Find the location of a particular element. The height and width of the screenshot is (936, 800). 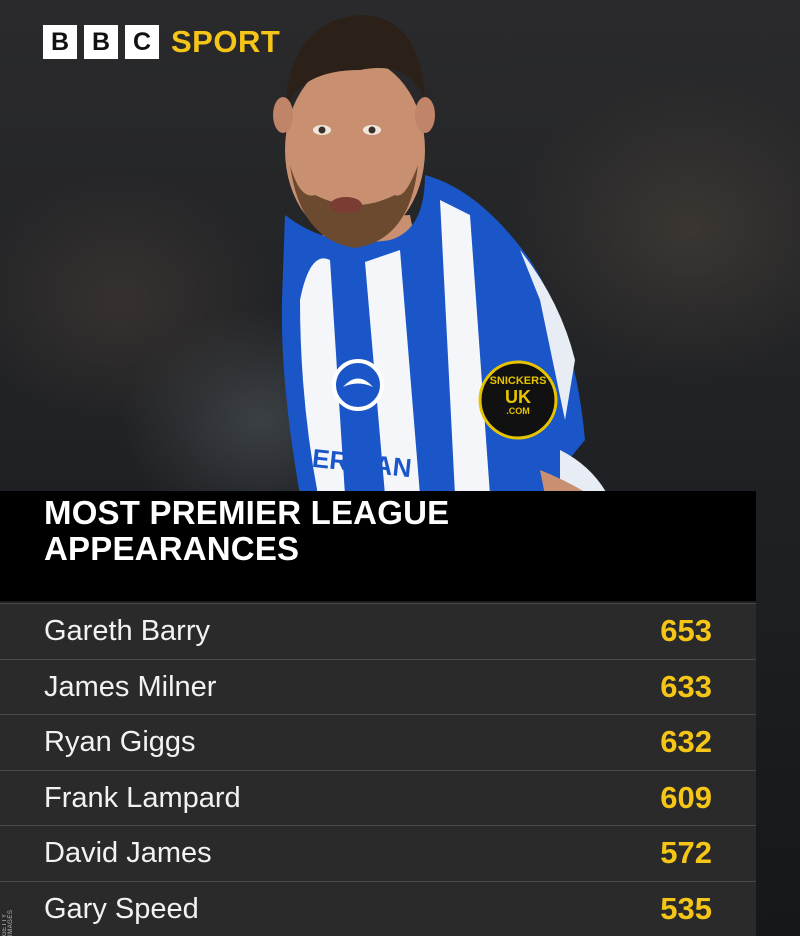

bbc-sport-logo: B B C SPORT is located at coordinates (161, 42).